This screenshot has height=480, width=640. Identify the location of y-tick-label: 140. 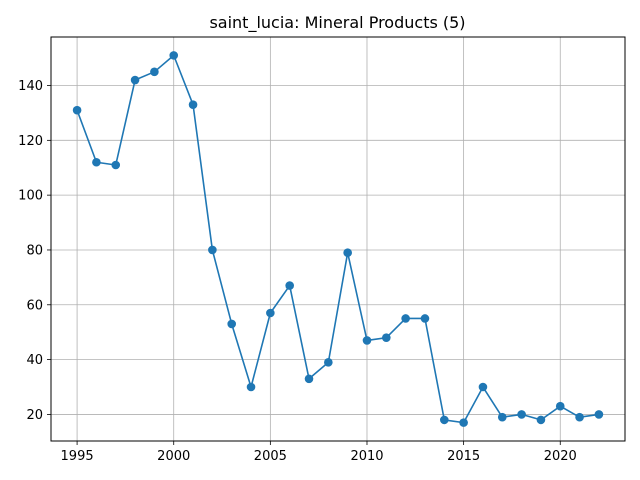
(30, 86).